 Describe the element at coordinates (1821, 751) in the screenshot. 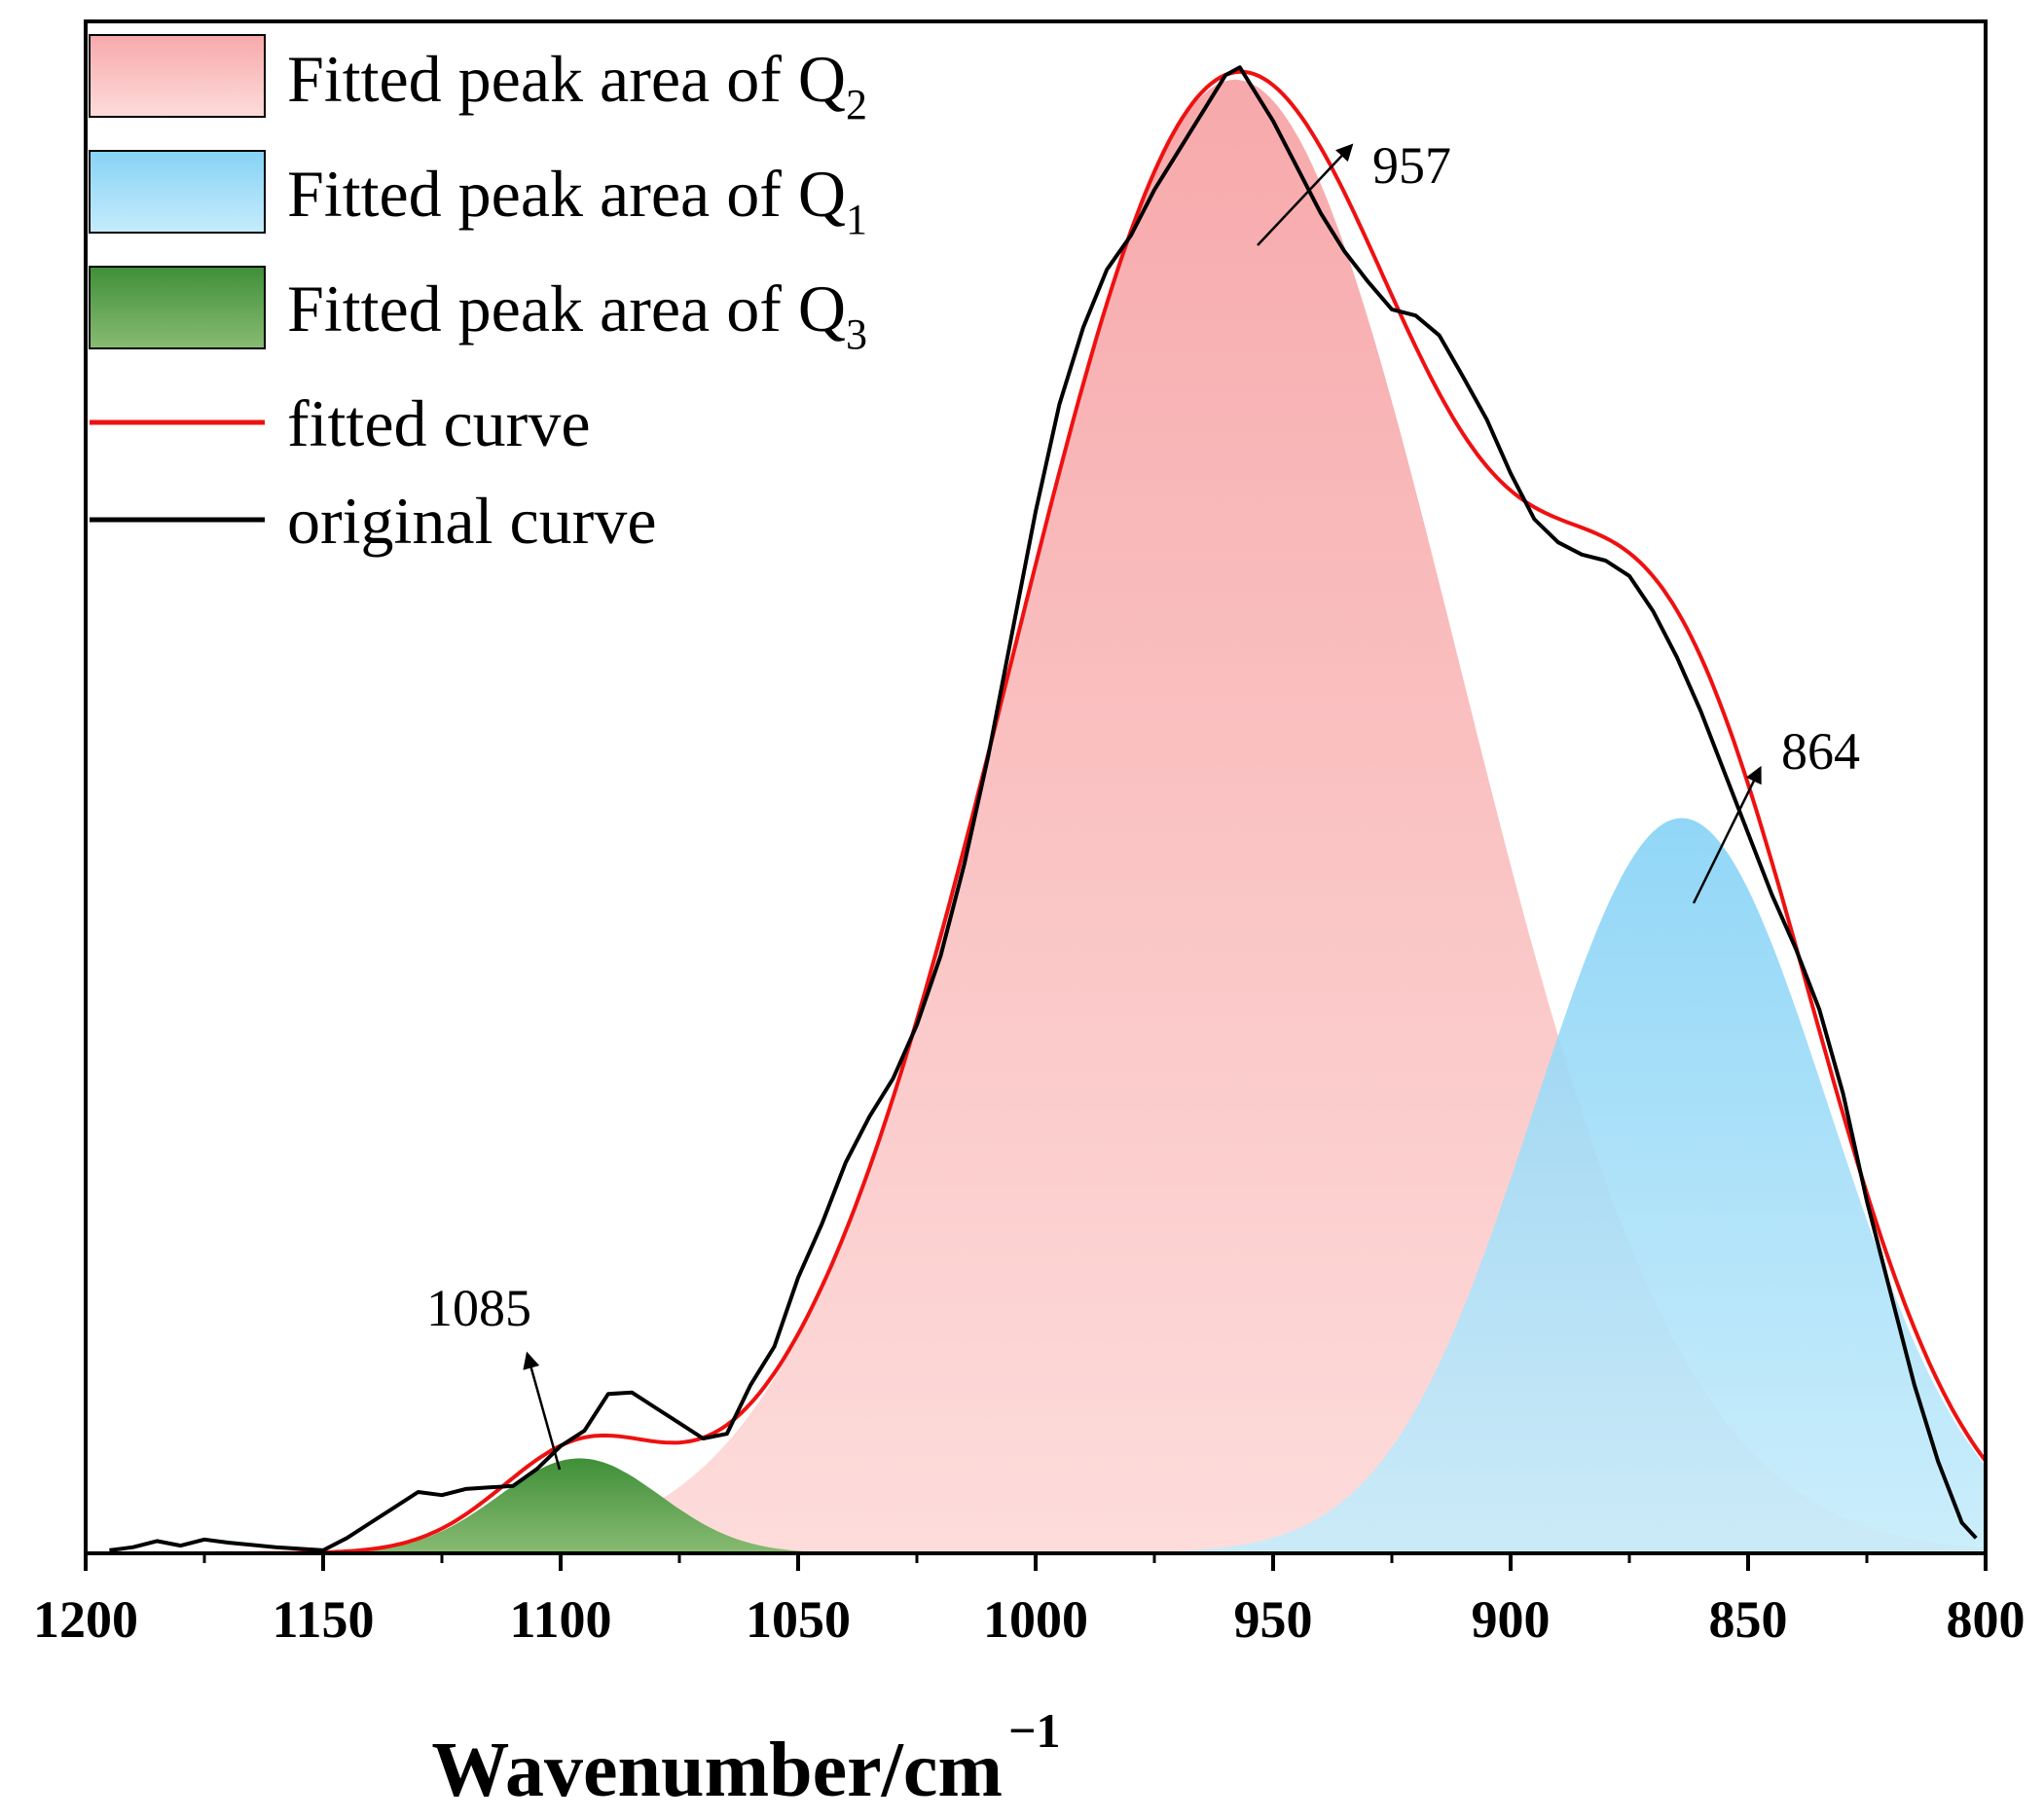

I see `peak-label-864: 864` at that location.